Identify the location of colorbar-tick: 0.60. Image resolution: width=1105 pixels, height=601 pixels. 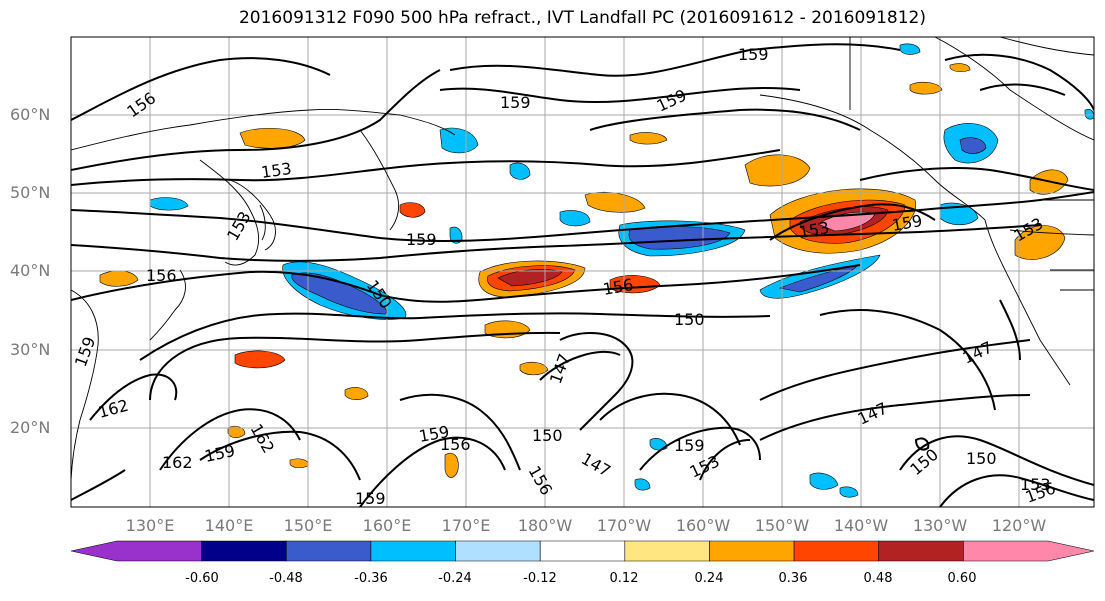
(962, 578).